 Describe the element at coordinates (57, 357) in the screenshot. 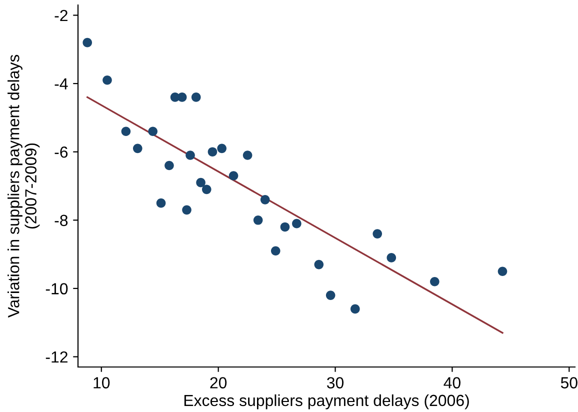

I see `y-tick-label: -12` at that location.